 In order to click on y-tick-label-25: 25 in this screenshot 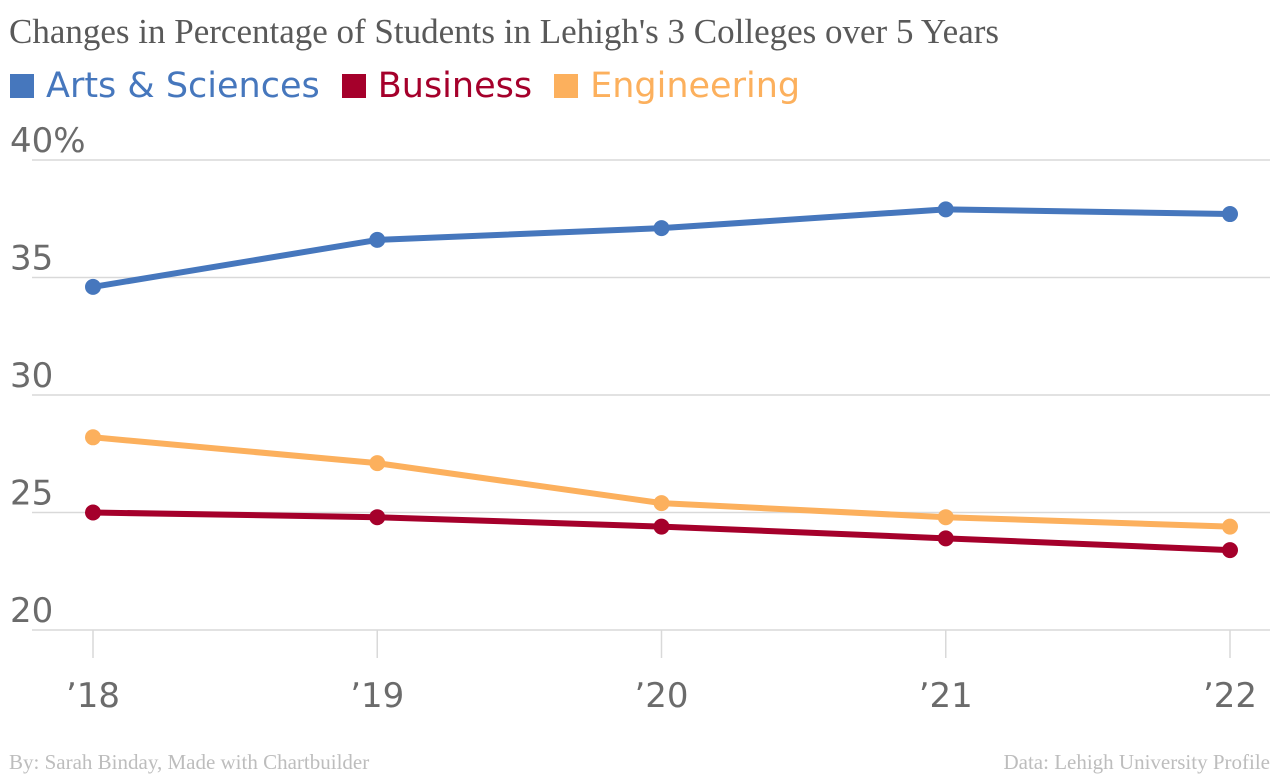, I will do `click(31, 494)`.